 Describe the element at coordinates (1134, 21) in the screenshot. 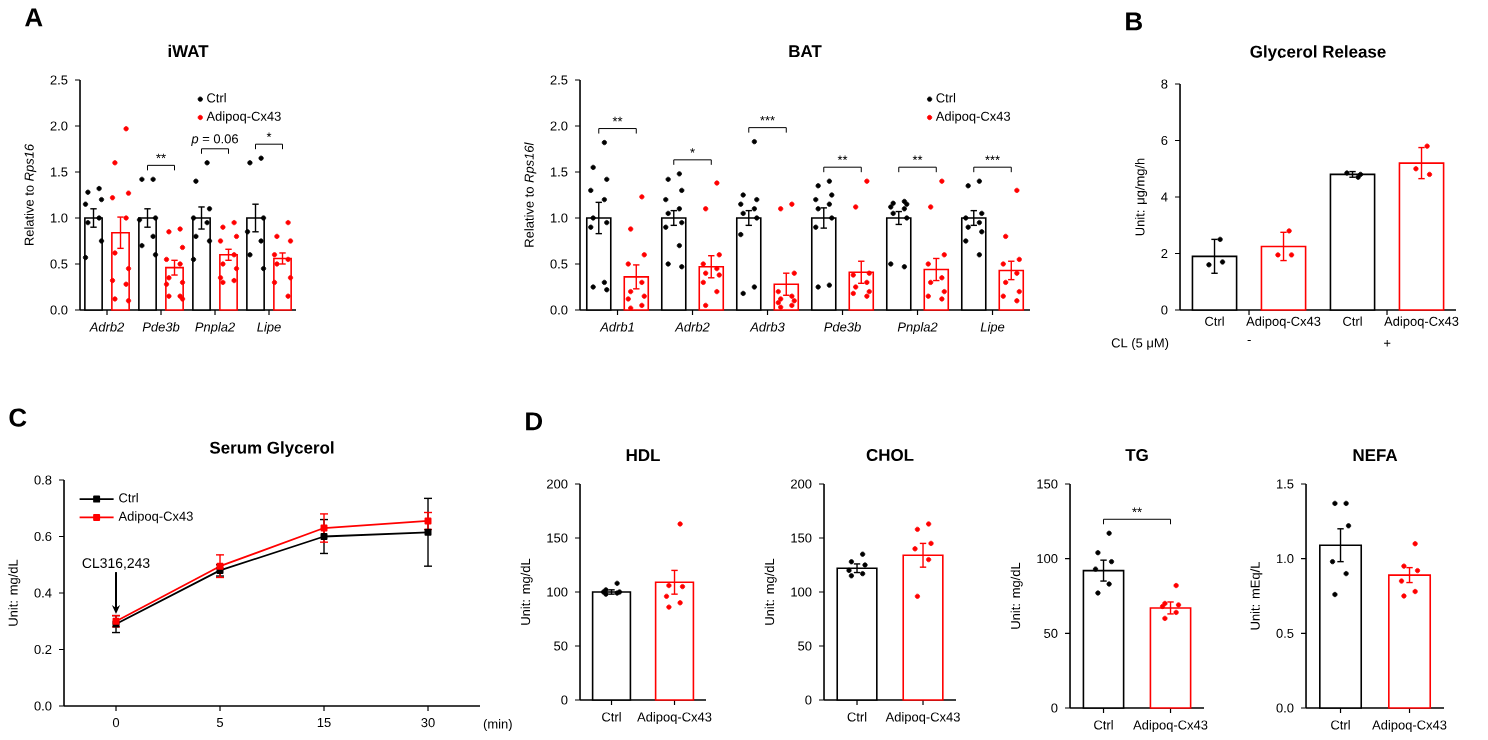

I see `text: B` at that location.